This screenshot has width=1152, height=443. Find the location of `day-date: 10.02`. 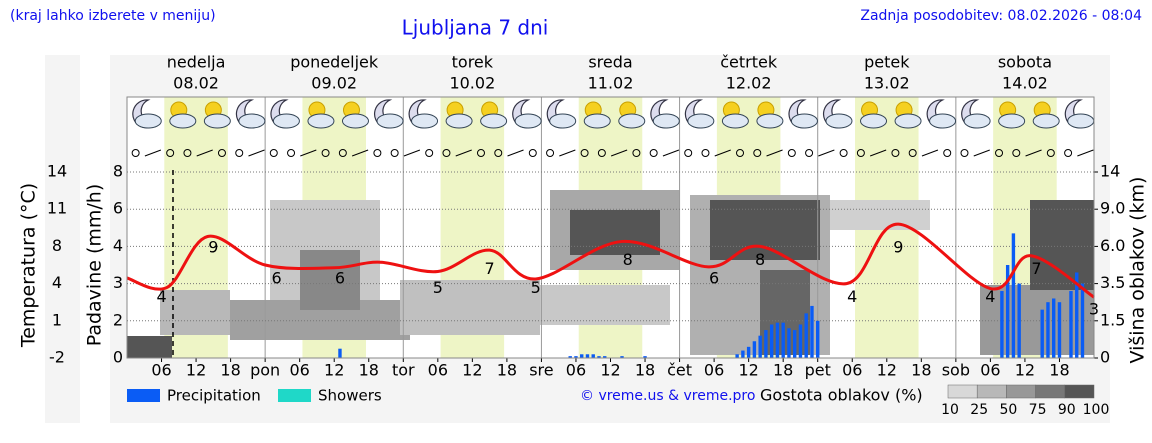

day-date: 10.02 is located at coordinates (472, 83).